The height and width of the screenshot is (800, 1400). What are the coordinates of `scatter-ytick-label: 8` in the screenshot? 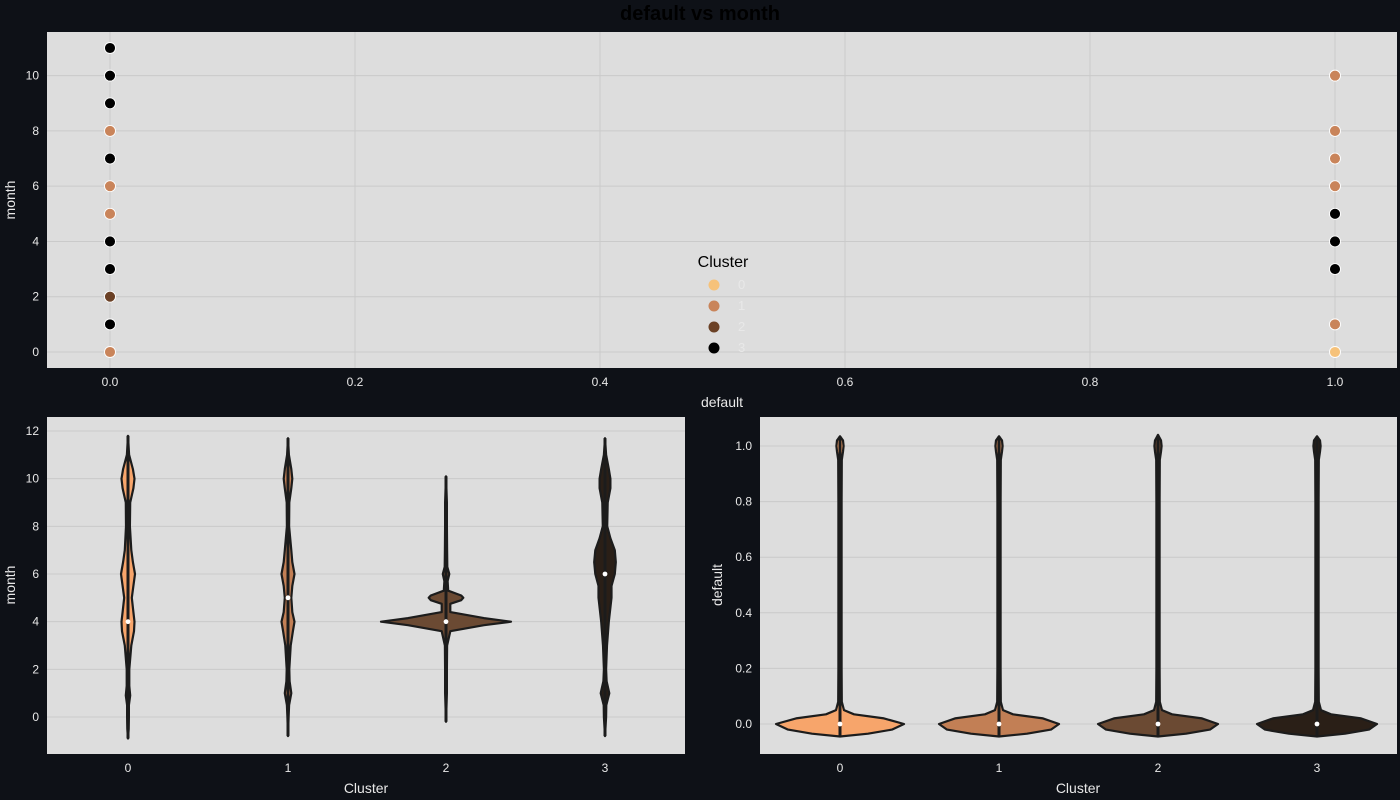 It's located at (35, 131).